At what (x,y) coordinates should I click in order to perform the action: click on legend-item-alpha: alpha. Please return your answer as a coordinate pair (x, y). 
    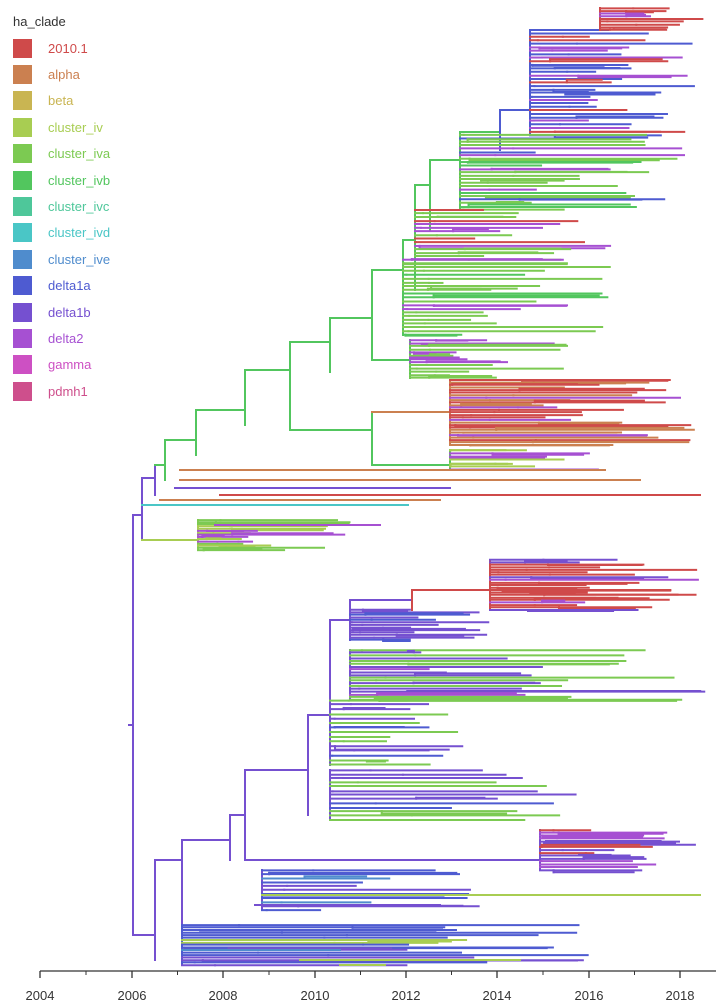
    Looking at the image, I should click on (61, 74).